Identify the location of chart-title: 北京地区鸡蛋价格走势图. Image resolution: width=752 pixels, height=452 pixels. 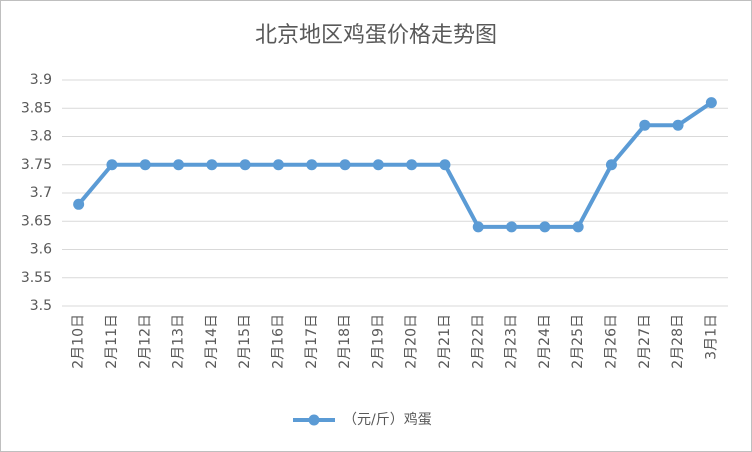
(376, 35).